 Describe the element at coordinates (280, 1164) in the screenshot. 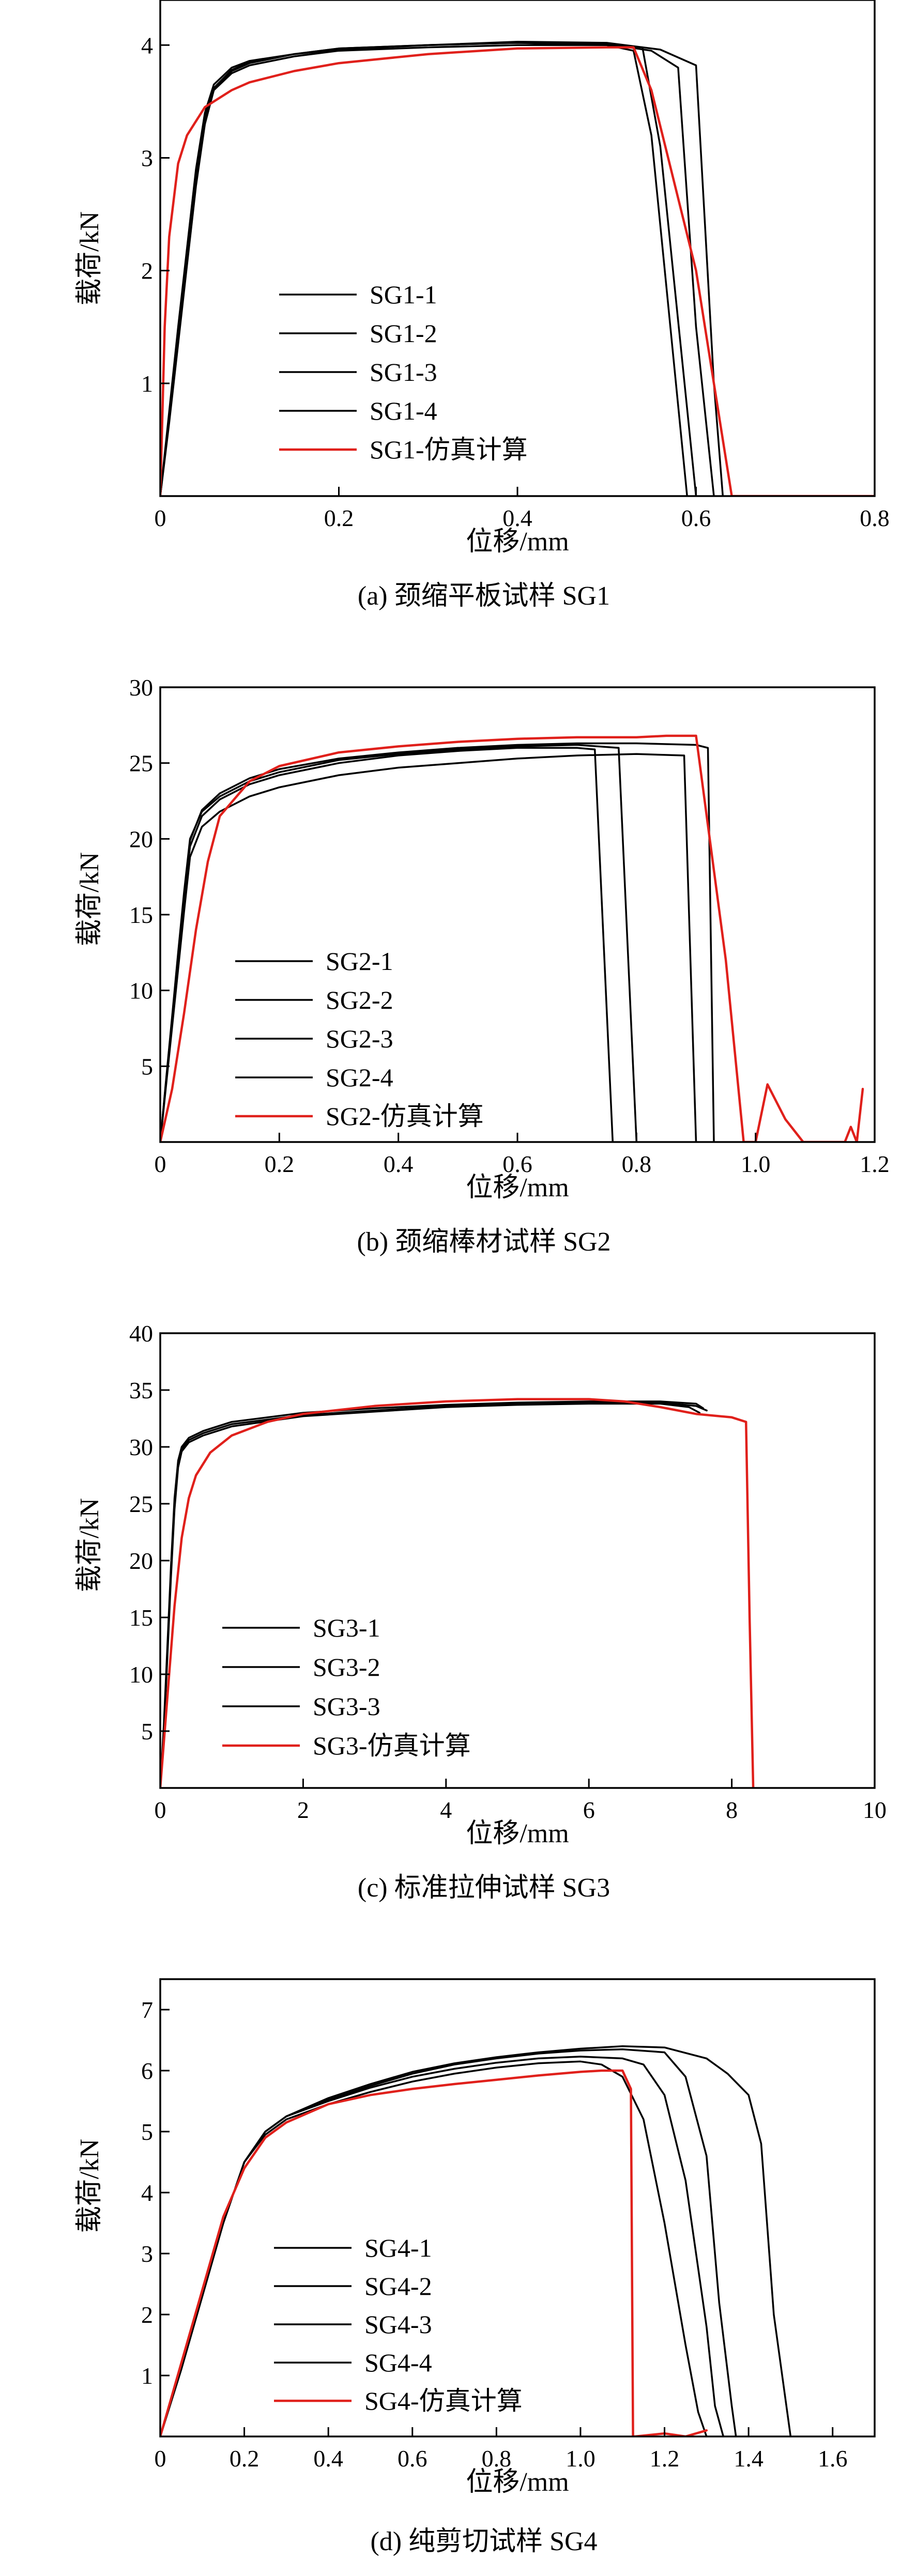

I see `panel-b-xtick-label-1: 0.2` at that location.